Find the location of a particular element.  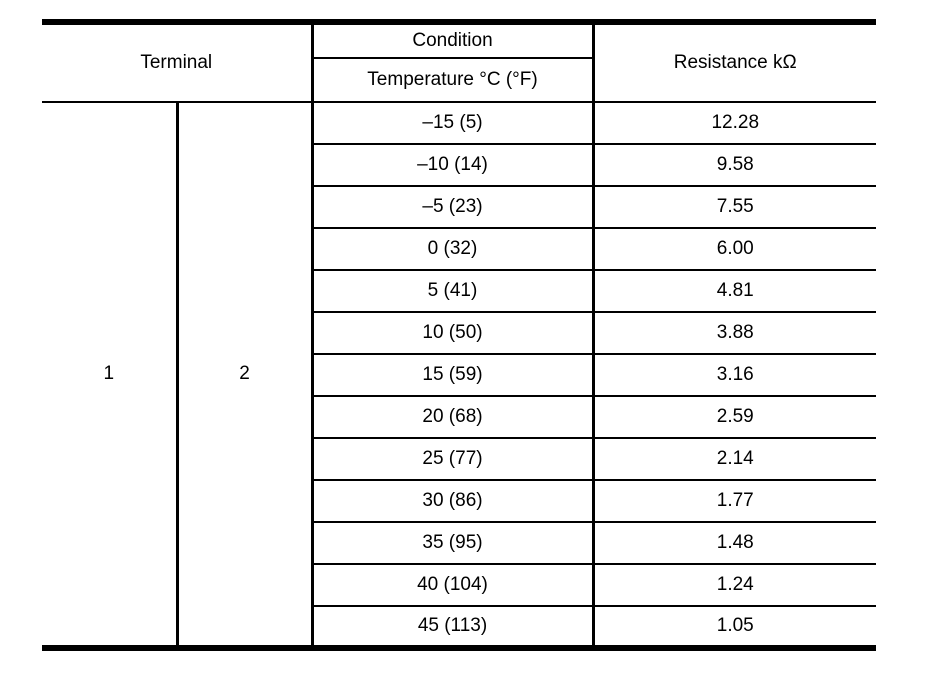

terminal-2-cell: 2 is located at coordinates (245, 375).